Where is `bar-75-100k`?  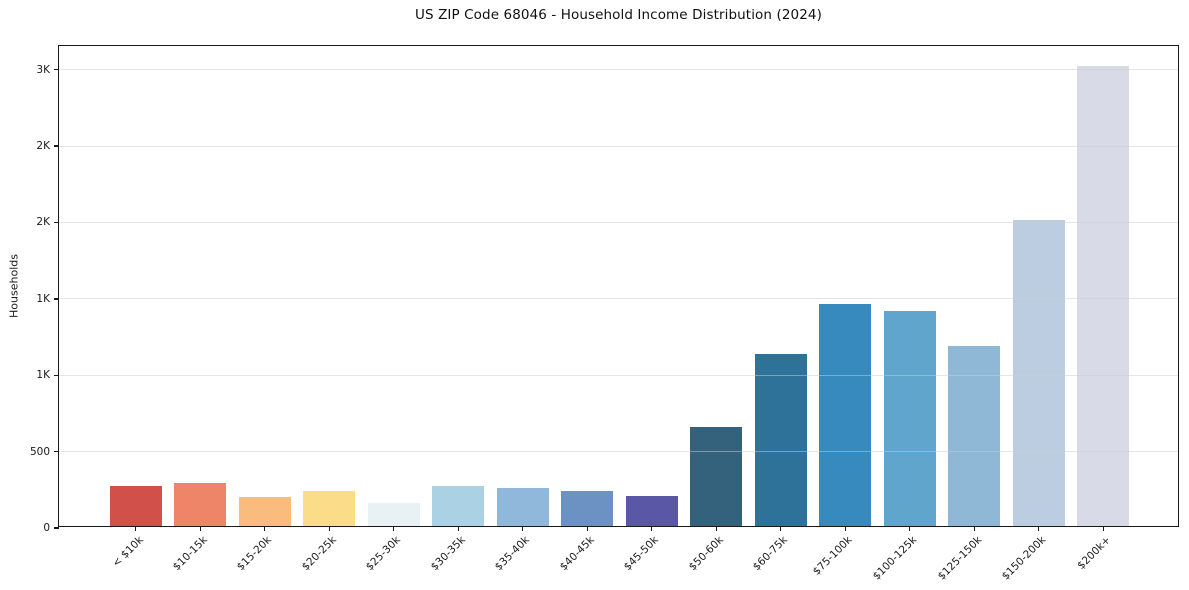
bar-75-100k is located at coordinates (845, 415).